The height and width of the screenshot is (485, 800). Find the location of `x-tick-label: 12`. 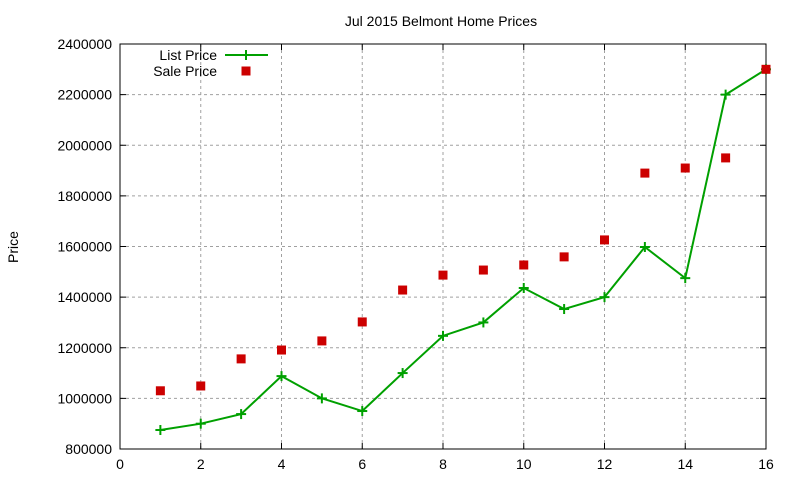

x-tick-label: 12 is located at coordinates (605, 464).